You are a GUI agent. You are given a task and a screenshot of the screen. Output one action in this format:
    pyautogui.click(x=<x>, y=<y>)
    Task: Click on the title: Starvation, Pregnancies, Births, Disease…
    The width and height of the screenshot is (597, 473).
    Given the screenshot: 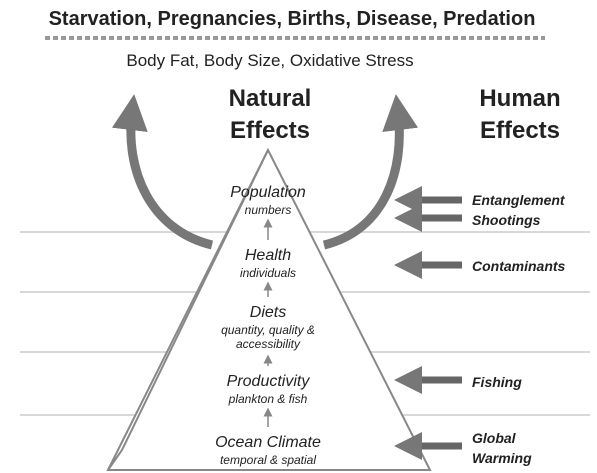 What is the action you would take?
    pyautogui.click(x=292, y=19)
    